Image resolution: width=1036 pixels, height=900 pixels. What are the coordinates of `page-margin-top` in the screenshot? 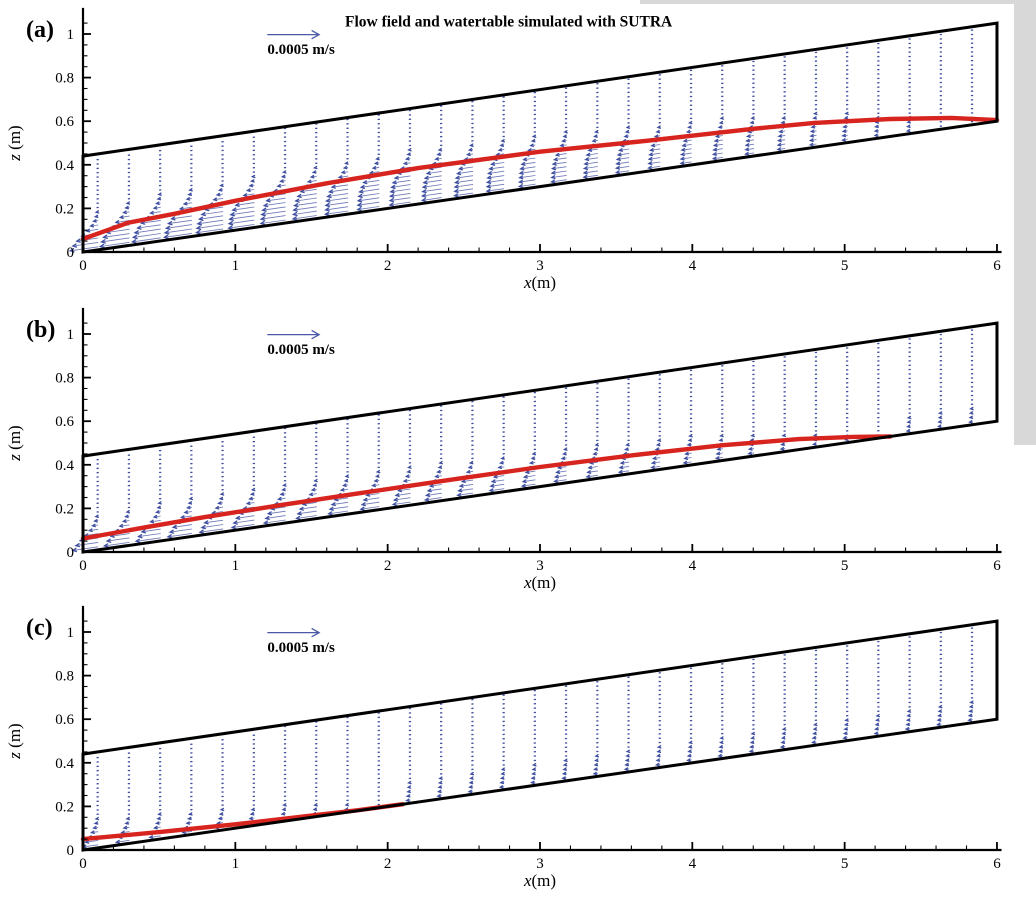 It's located at (838, 2).